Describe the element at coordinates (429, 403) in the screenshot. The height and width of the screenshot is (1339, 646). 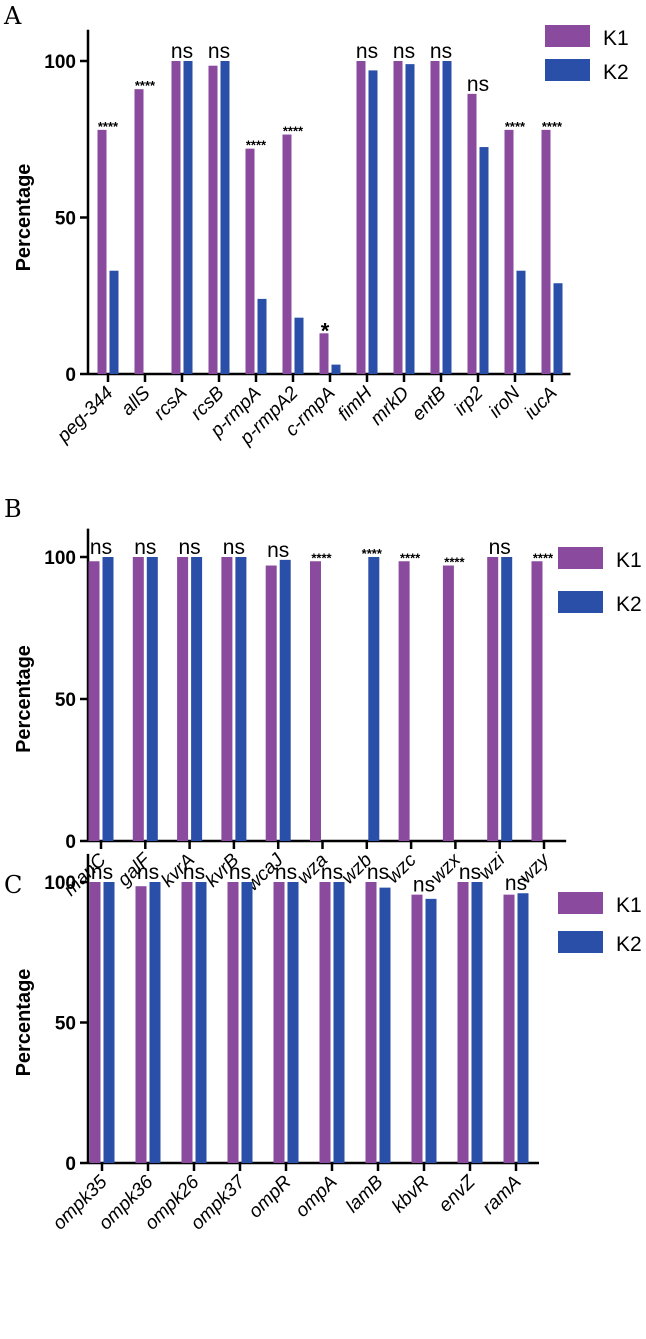
I see `category-label: entB` at that location.